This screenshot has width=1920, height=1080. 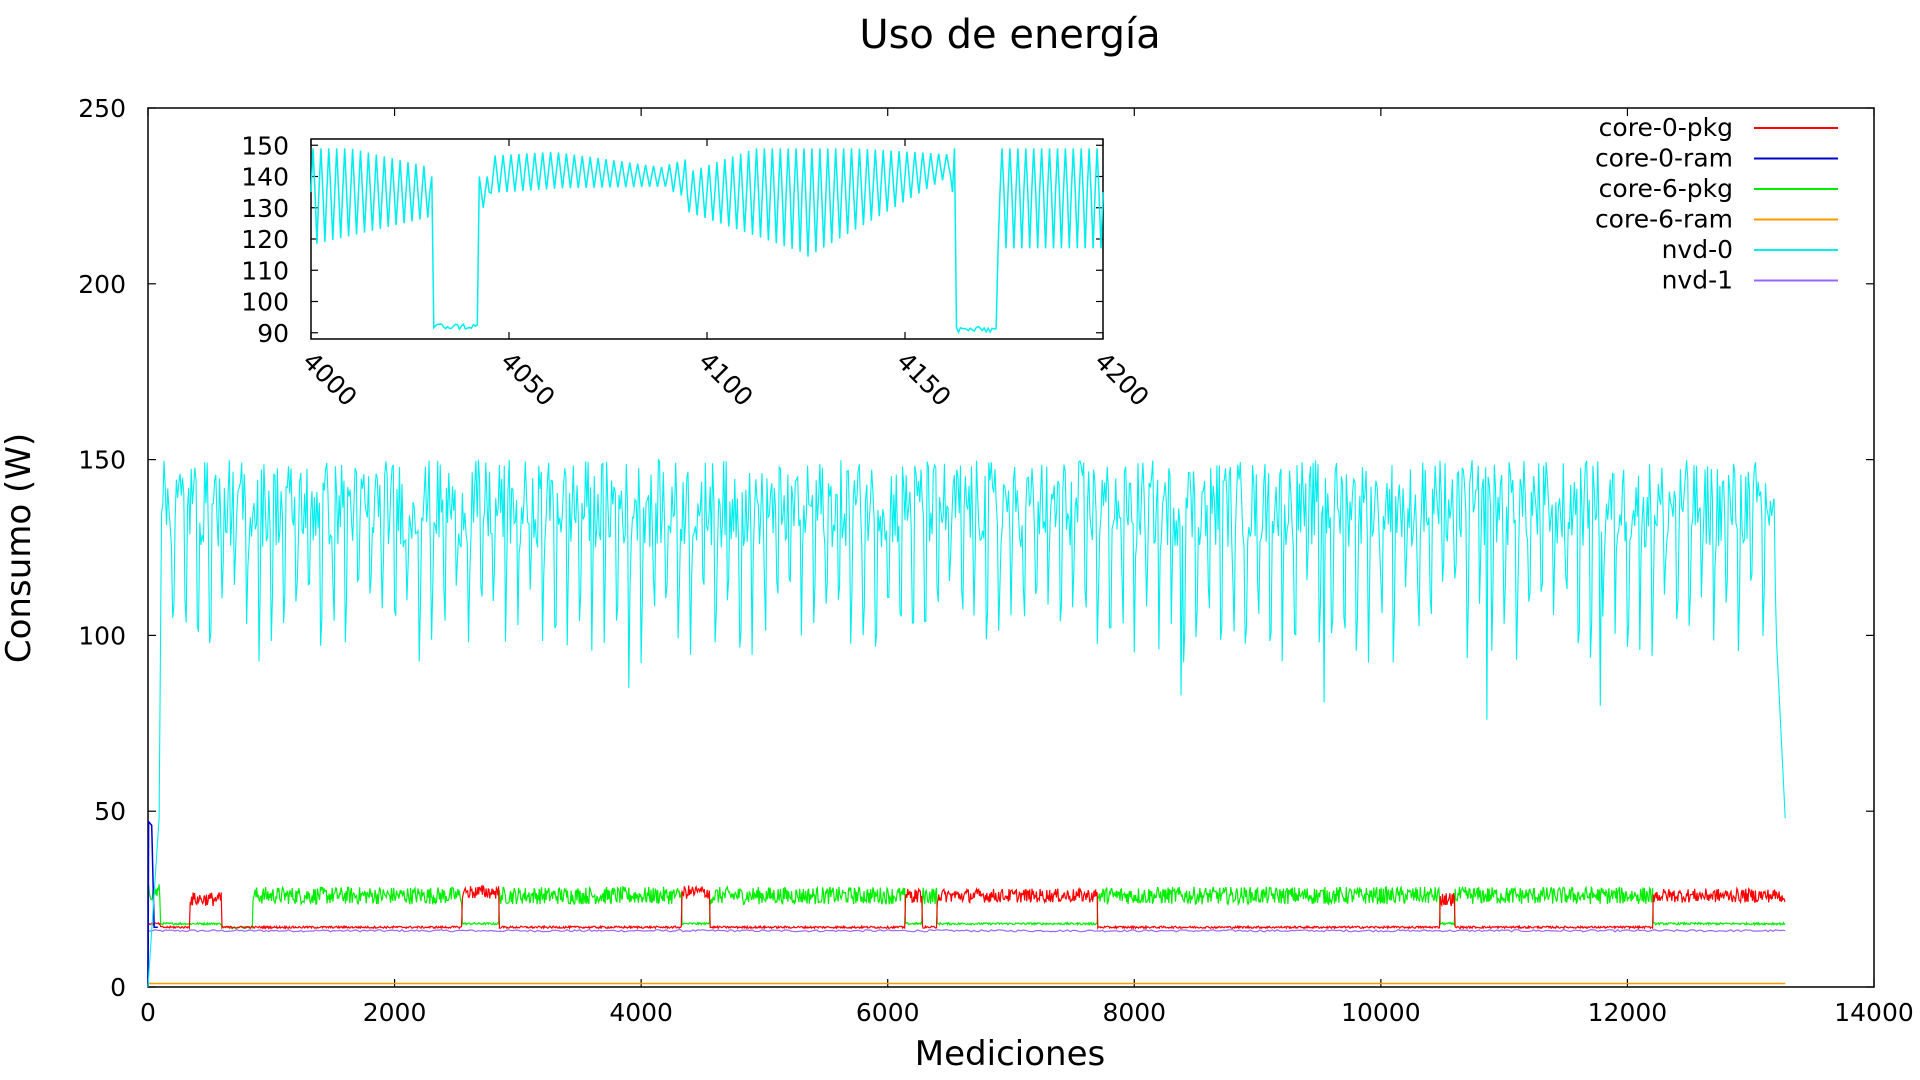 What do you see at coordinates (102, 108) in the screenshot?
I see `y-tick-label: 250` at bounding box center [102, 108].